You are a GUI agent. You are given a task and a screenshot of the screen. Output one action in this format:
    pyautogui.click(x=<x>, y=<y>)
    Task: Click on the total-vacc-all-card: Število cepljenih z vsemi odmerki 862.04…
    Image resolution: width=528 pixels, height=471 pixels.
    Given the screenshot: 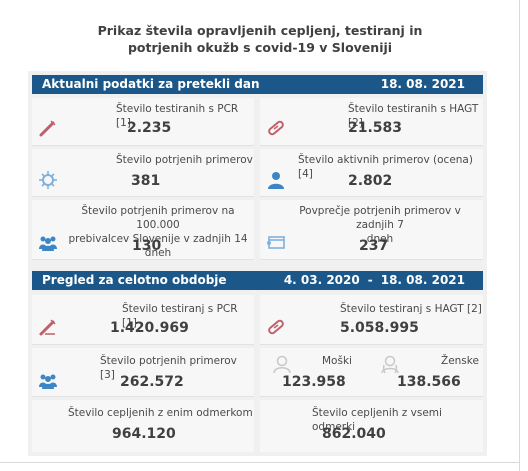 What is the action you would take?
    pyautogui.click(x=371, y=426)
    